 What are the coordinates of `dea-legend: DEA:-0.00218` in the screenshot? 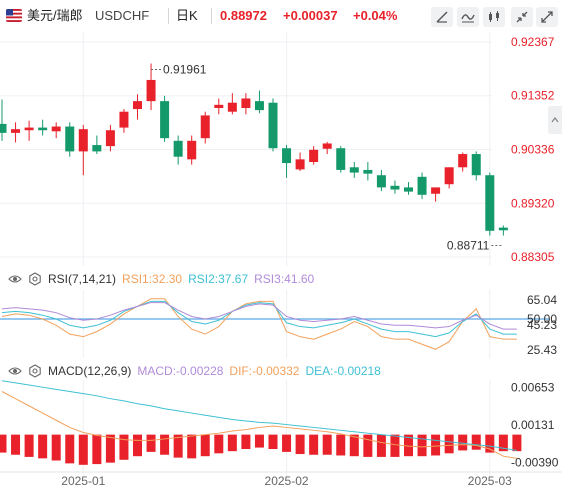 It's located at (343, 371).